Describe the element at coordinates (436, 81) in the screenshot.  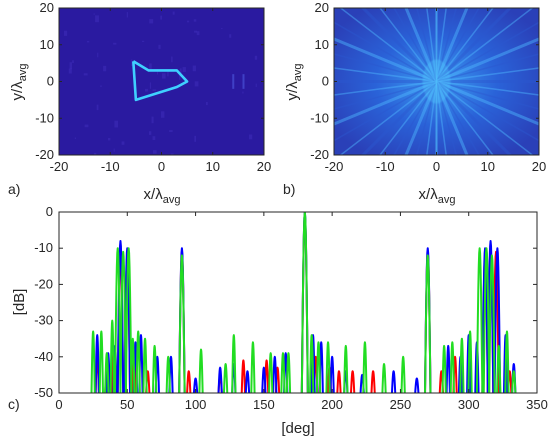
I see `heatmap-b-texture` at that location.